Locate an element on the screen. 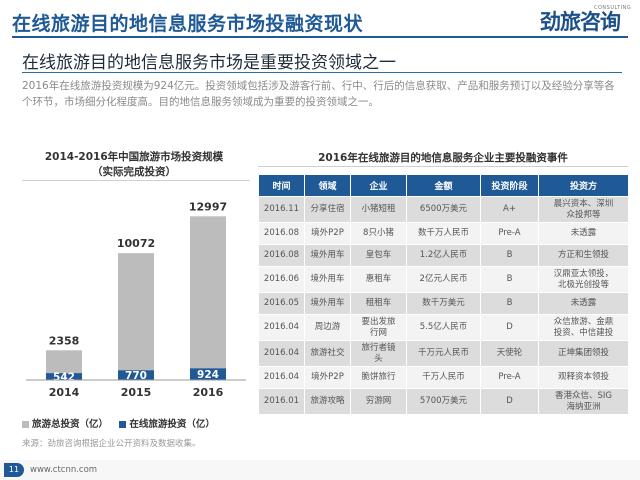  legend-item-online: 在线旅游投资（亿） is located at coordinates (167, 424).